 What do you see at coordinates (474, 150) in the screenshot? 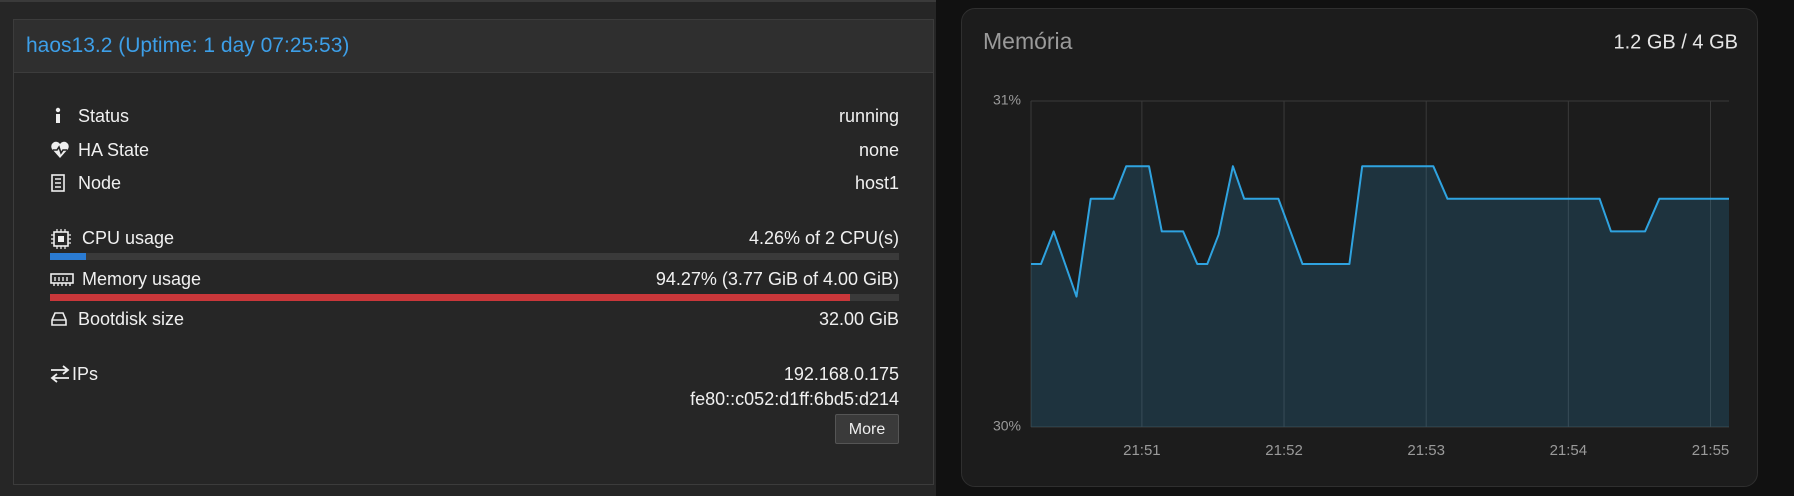
I see `ha-state-row: HA State none` at bounding box center [474, 150].